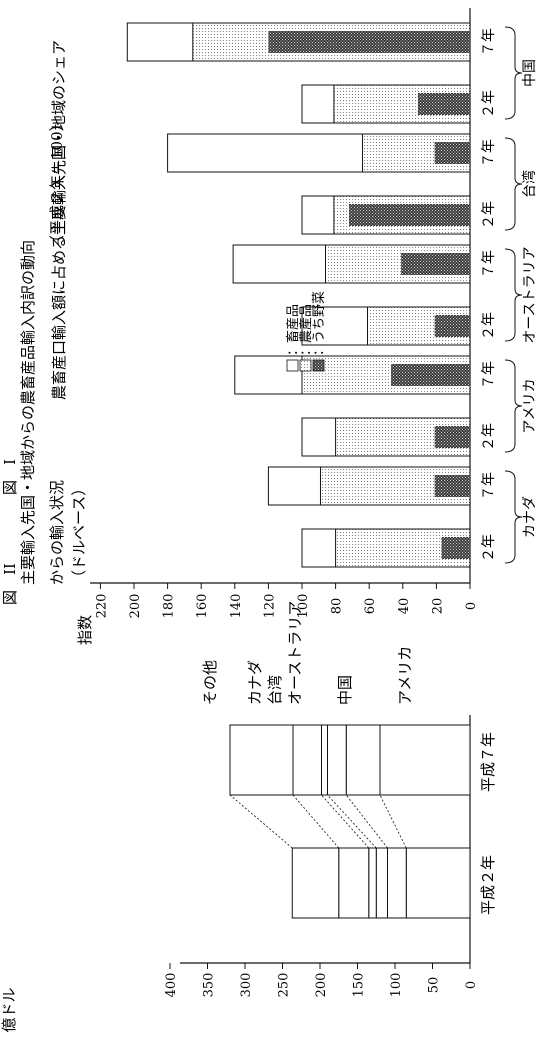 The height and width of the screenshot is (1047, 542). What do you see at coordinates (9, 1009) in the screenshot?
I see `chart-1-ylabel: 億ドル` at bounding box center [9, 1009].